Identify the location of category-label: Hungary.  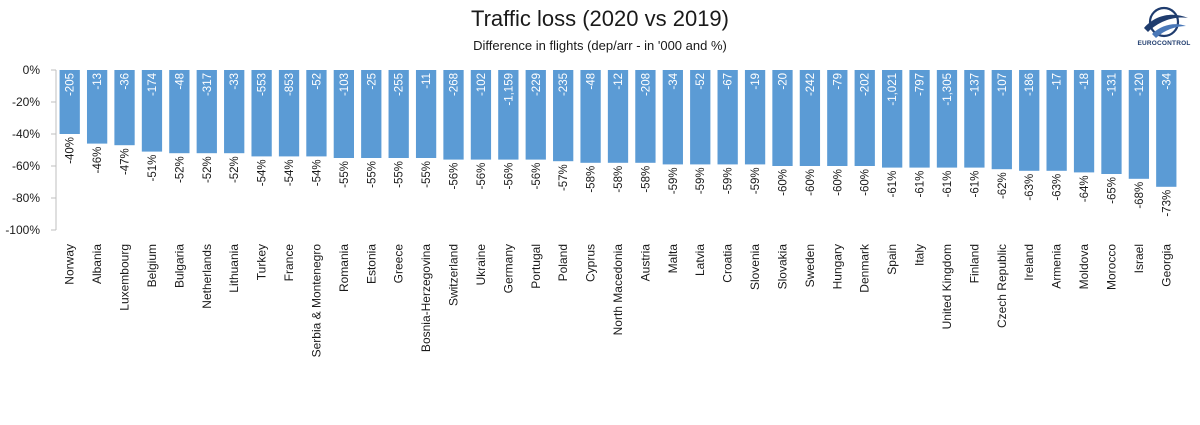
(837, 266).